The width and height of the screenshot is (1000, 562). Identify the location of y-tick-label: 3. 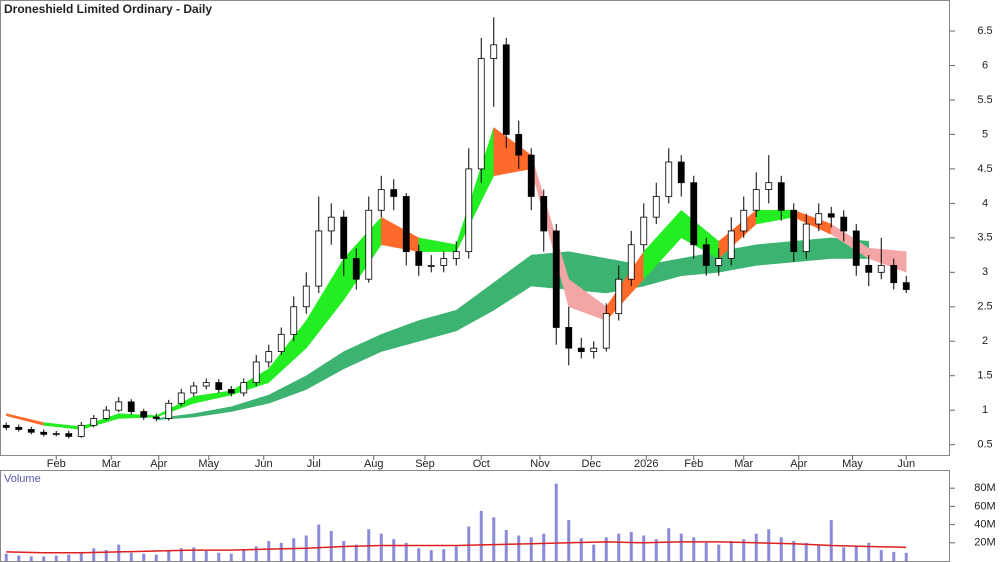
(985, 272).